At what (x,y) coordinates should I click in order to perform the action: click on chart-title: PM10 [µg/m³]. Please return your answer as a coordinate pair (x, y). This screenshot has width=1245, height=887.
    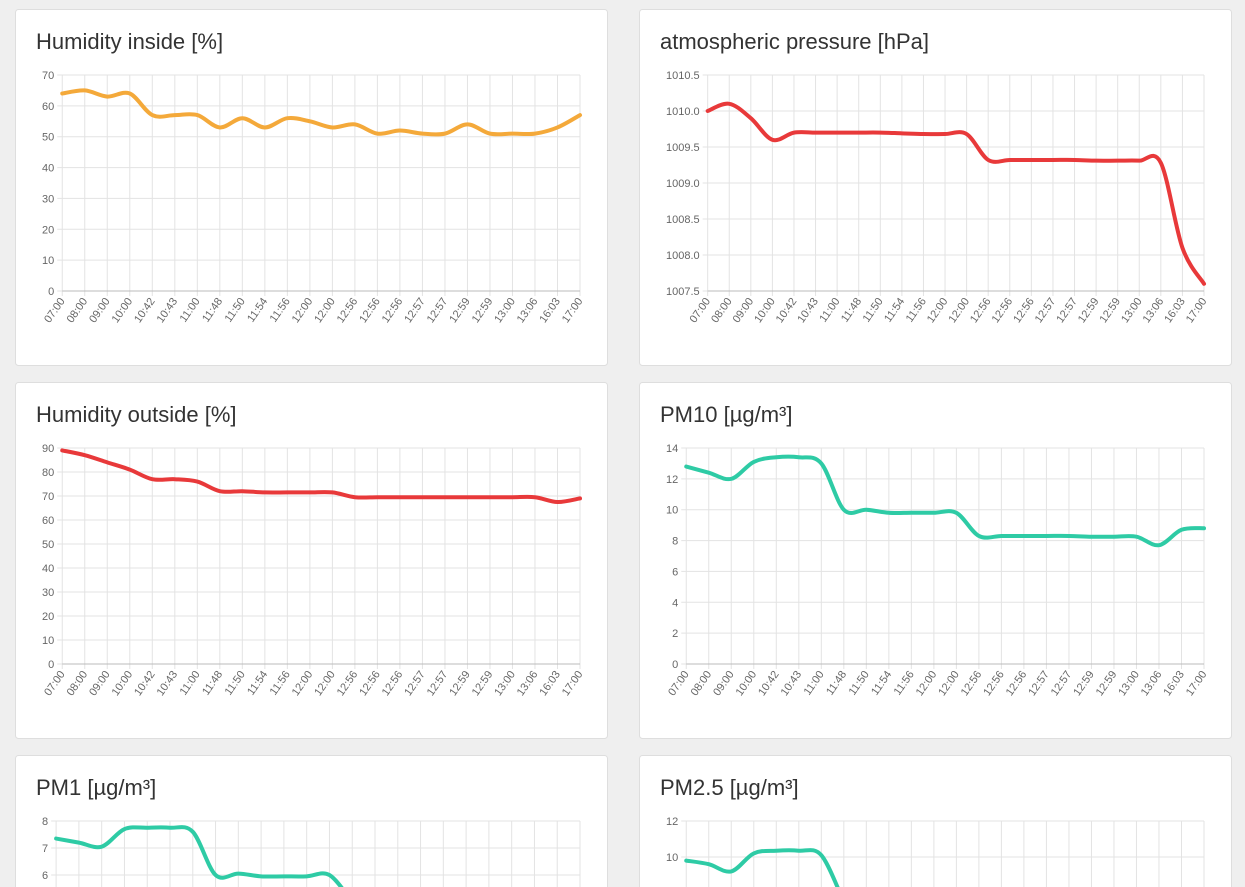
    Looking at the image, I should click on (726, 414).